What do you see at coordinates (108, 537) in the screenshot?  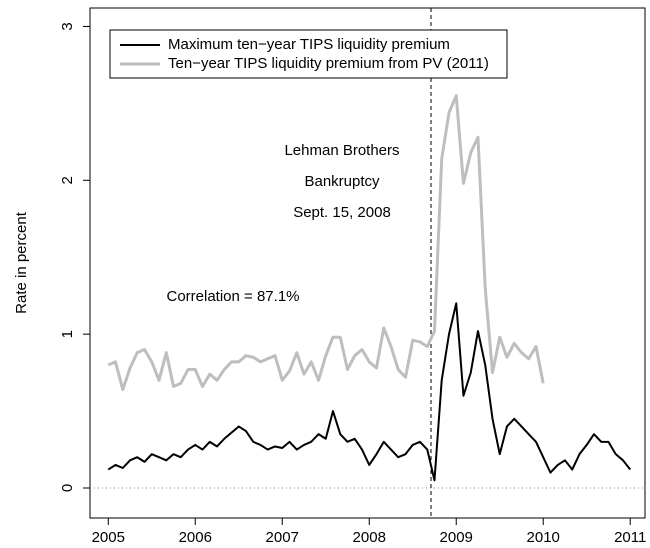 I see `x-tick-label: 2005` at bounding box center [108, 537].